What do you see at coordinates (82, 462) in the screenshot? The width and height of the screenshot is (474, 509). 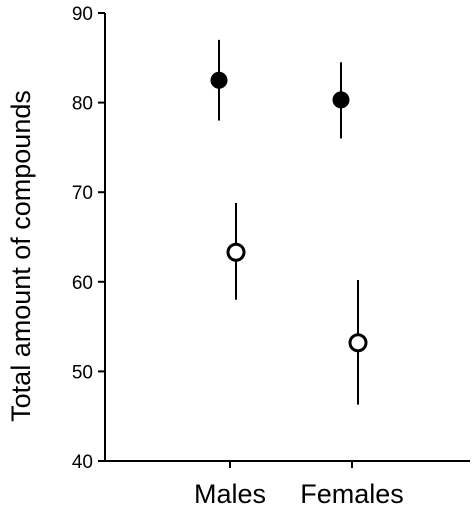 I see `y-tick-label: 40` at bounding box center [82, 462].